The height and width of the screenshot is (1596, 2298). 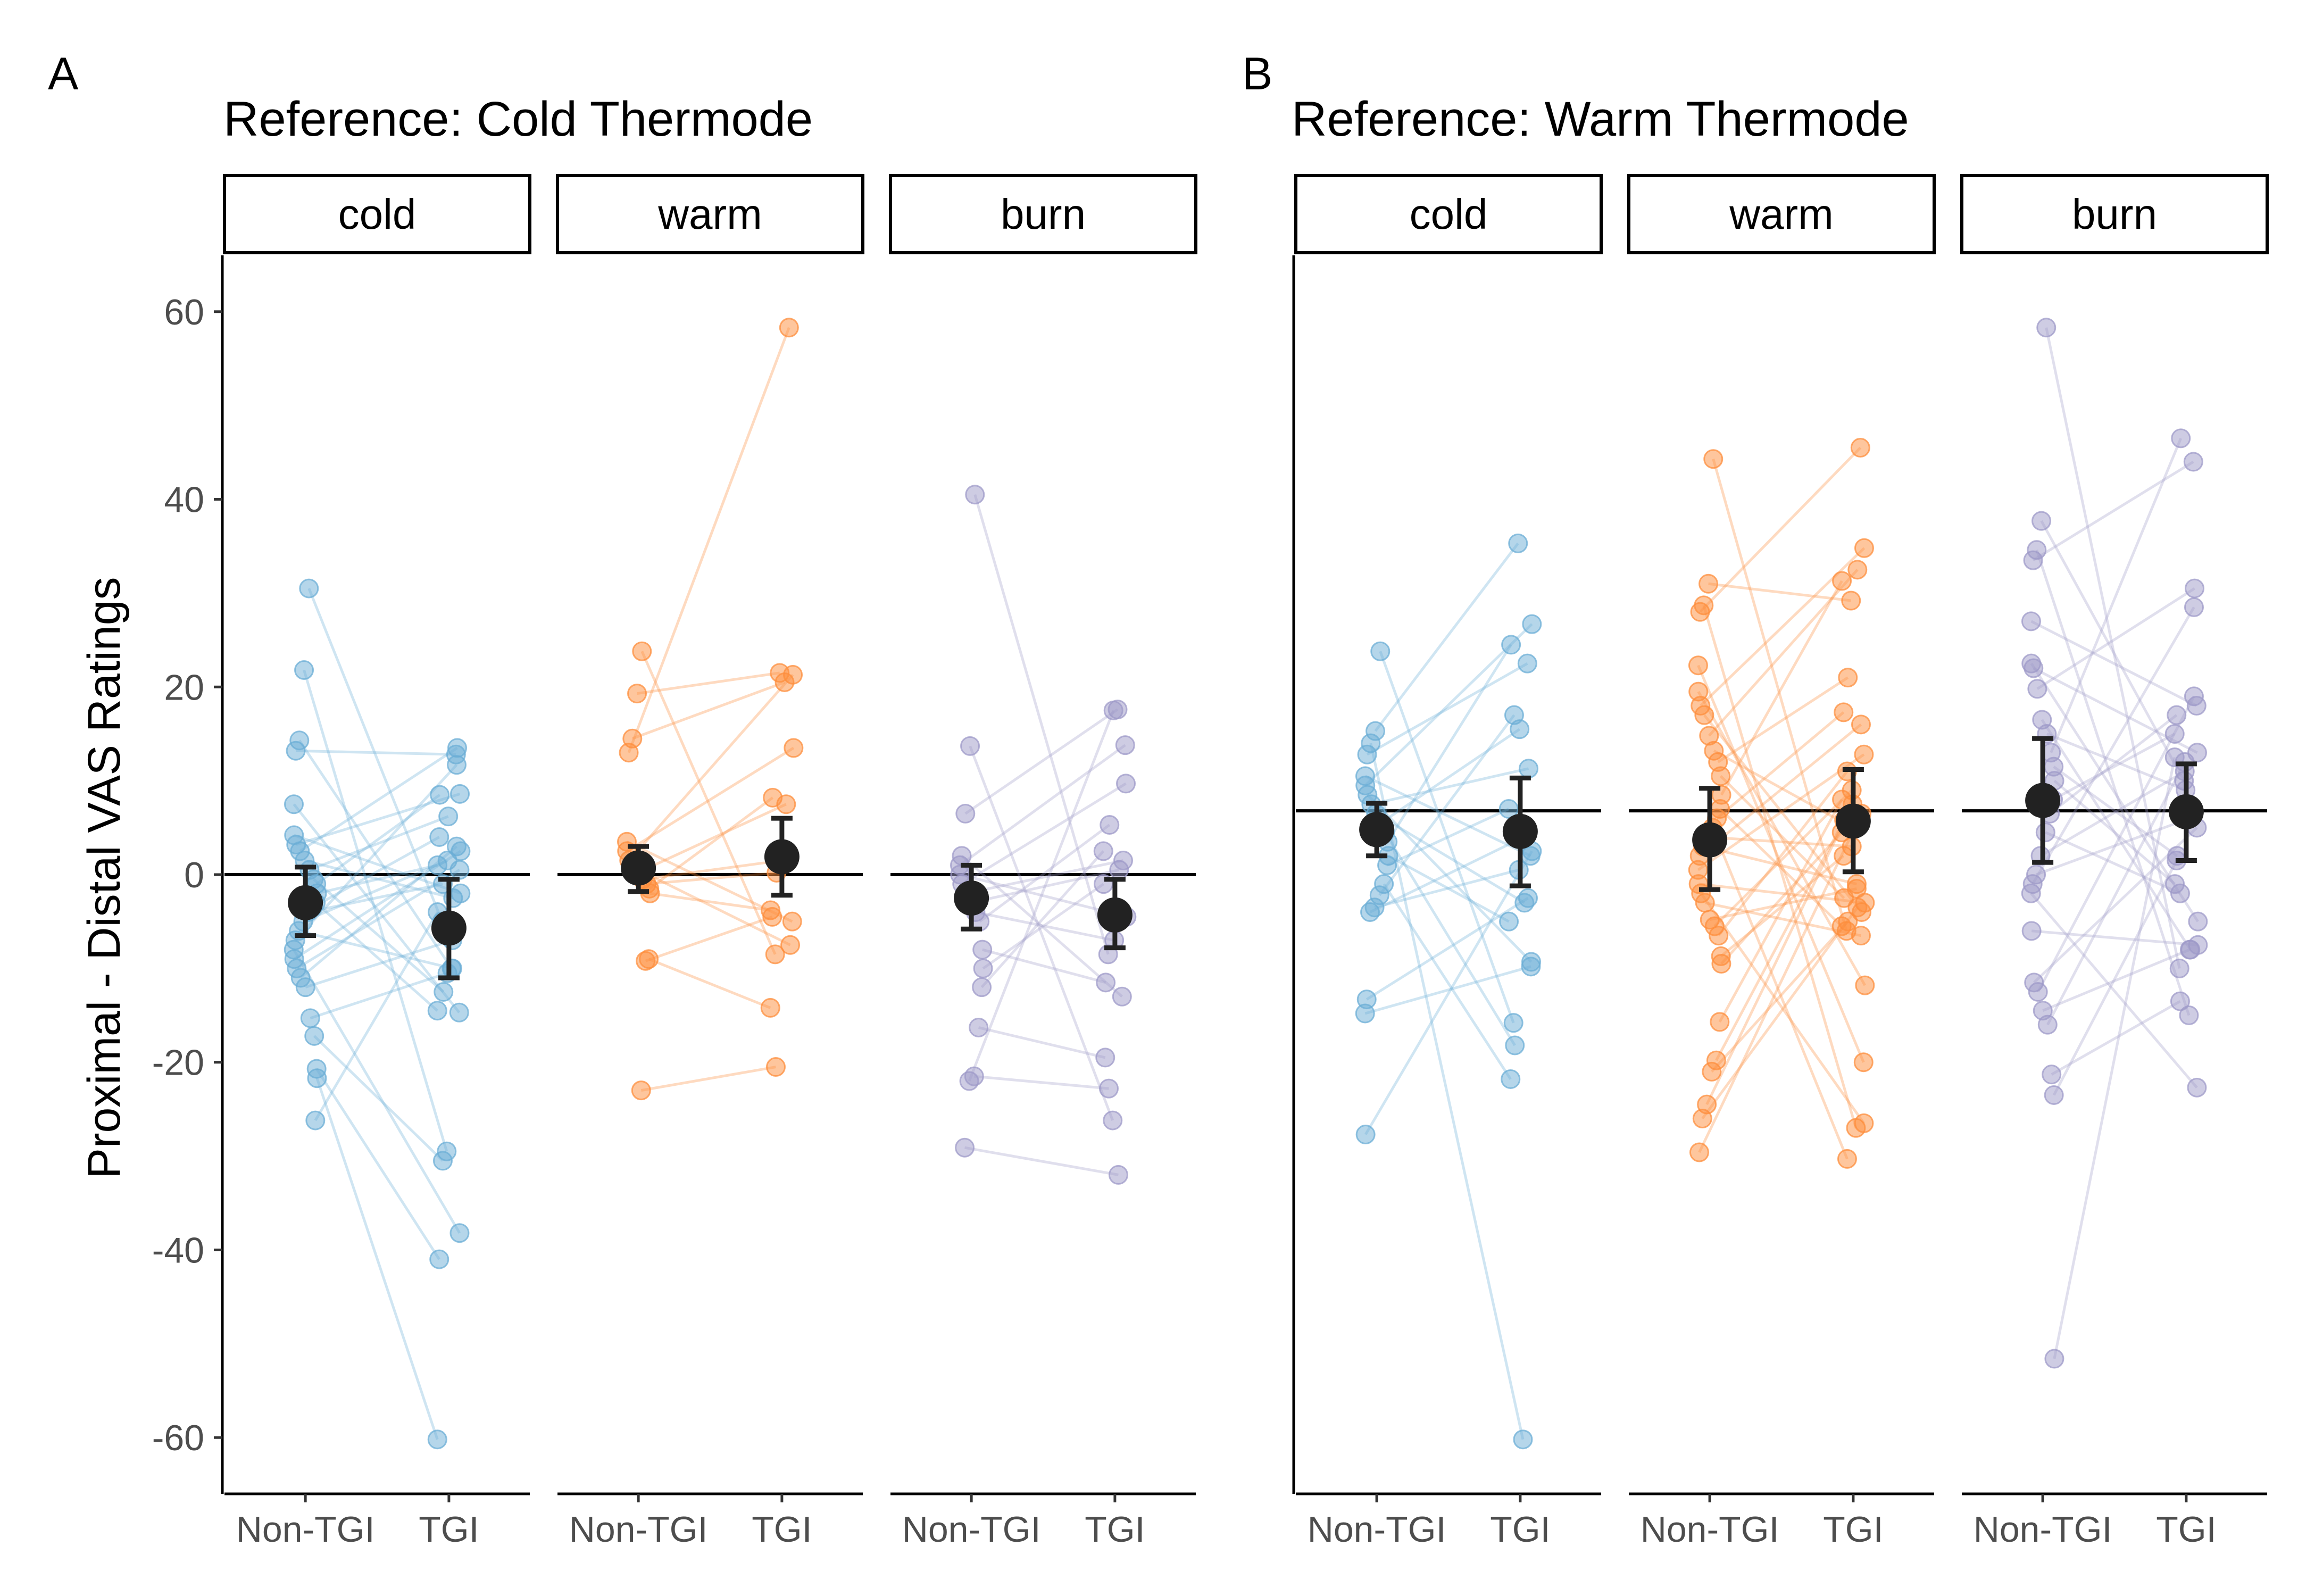 What do you see at coordinates (1449, 214) in the screenshot?
I see `facet-strip-label: cold` at bounding box center [1449, 214].